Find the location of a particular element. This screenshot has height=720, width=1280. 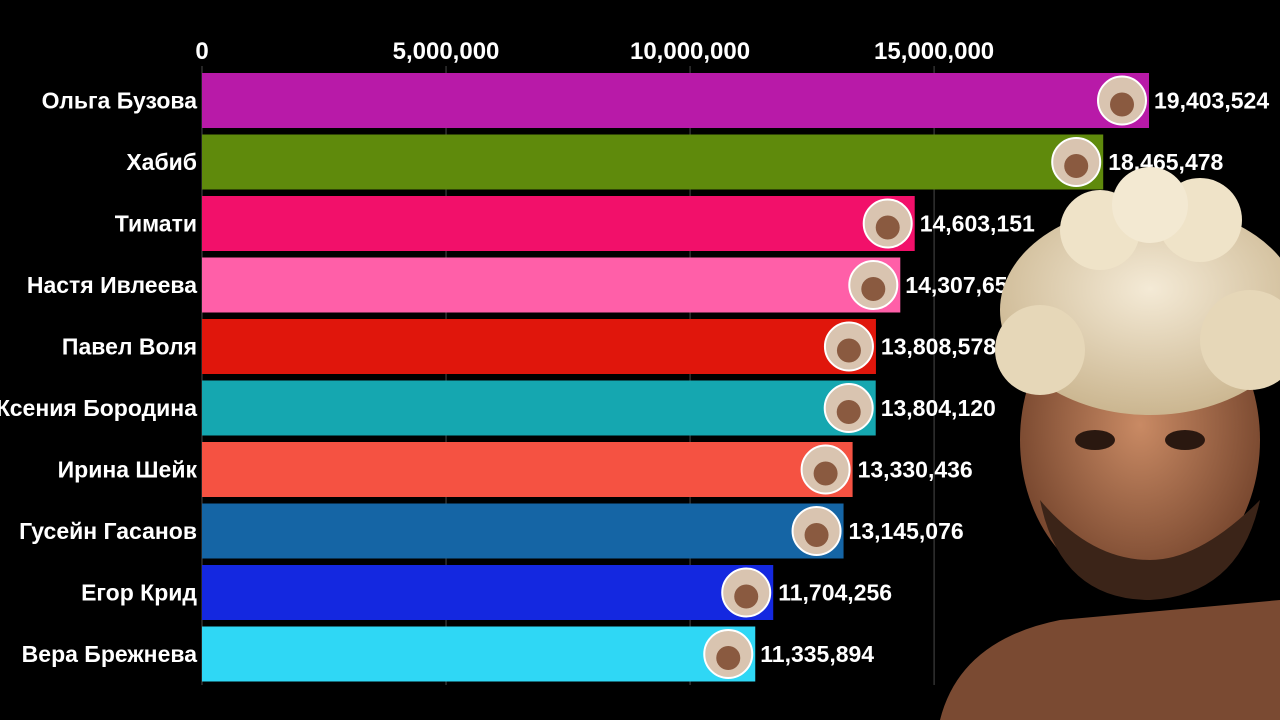

category-label: Егор Крид is located at coordinates (139, 593).